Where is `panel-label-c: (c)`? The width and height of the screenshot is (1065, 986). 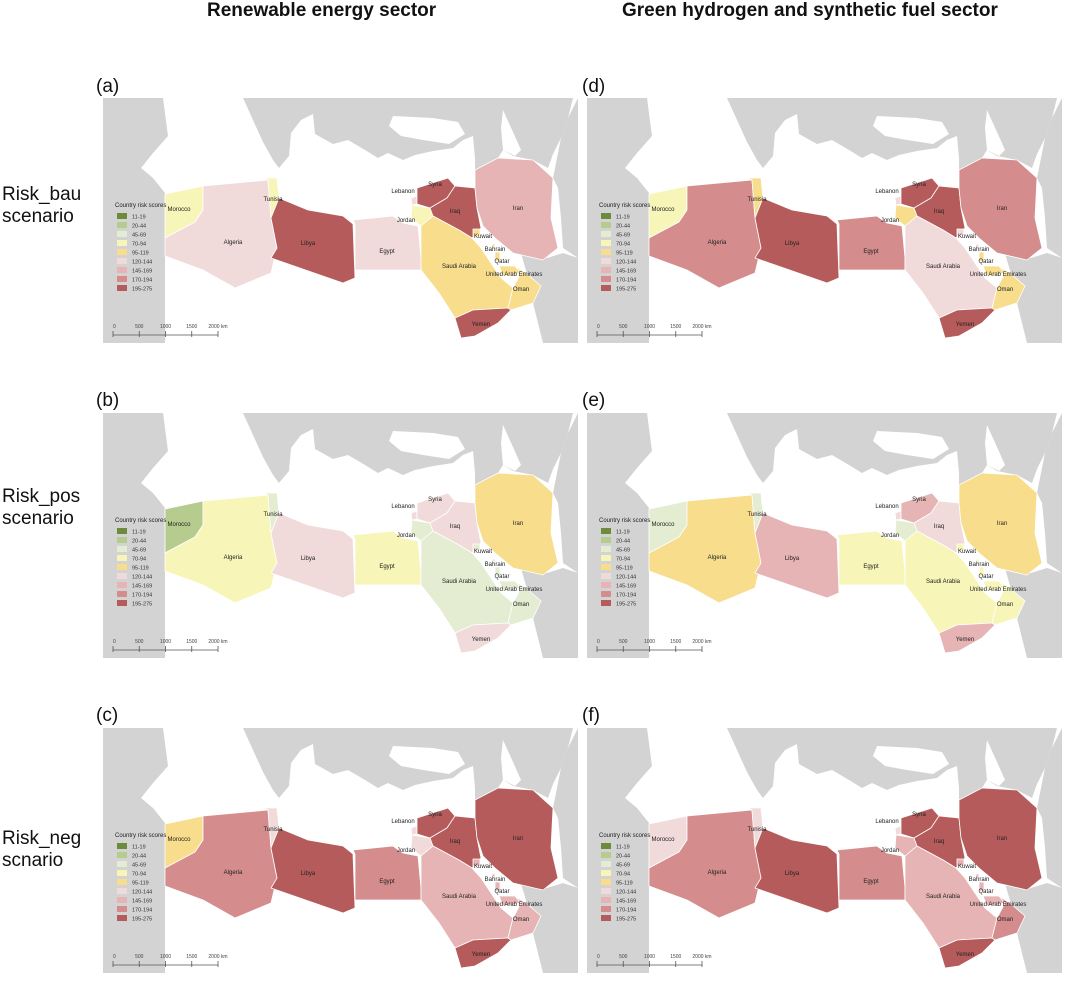
panel-label-c: (c) is located at coordinates (107, 715).